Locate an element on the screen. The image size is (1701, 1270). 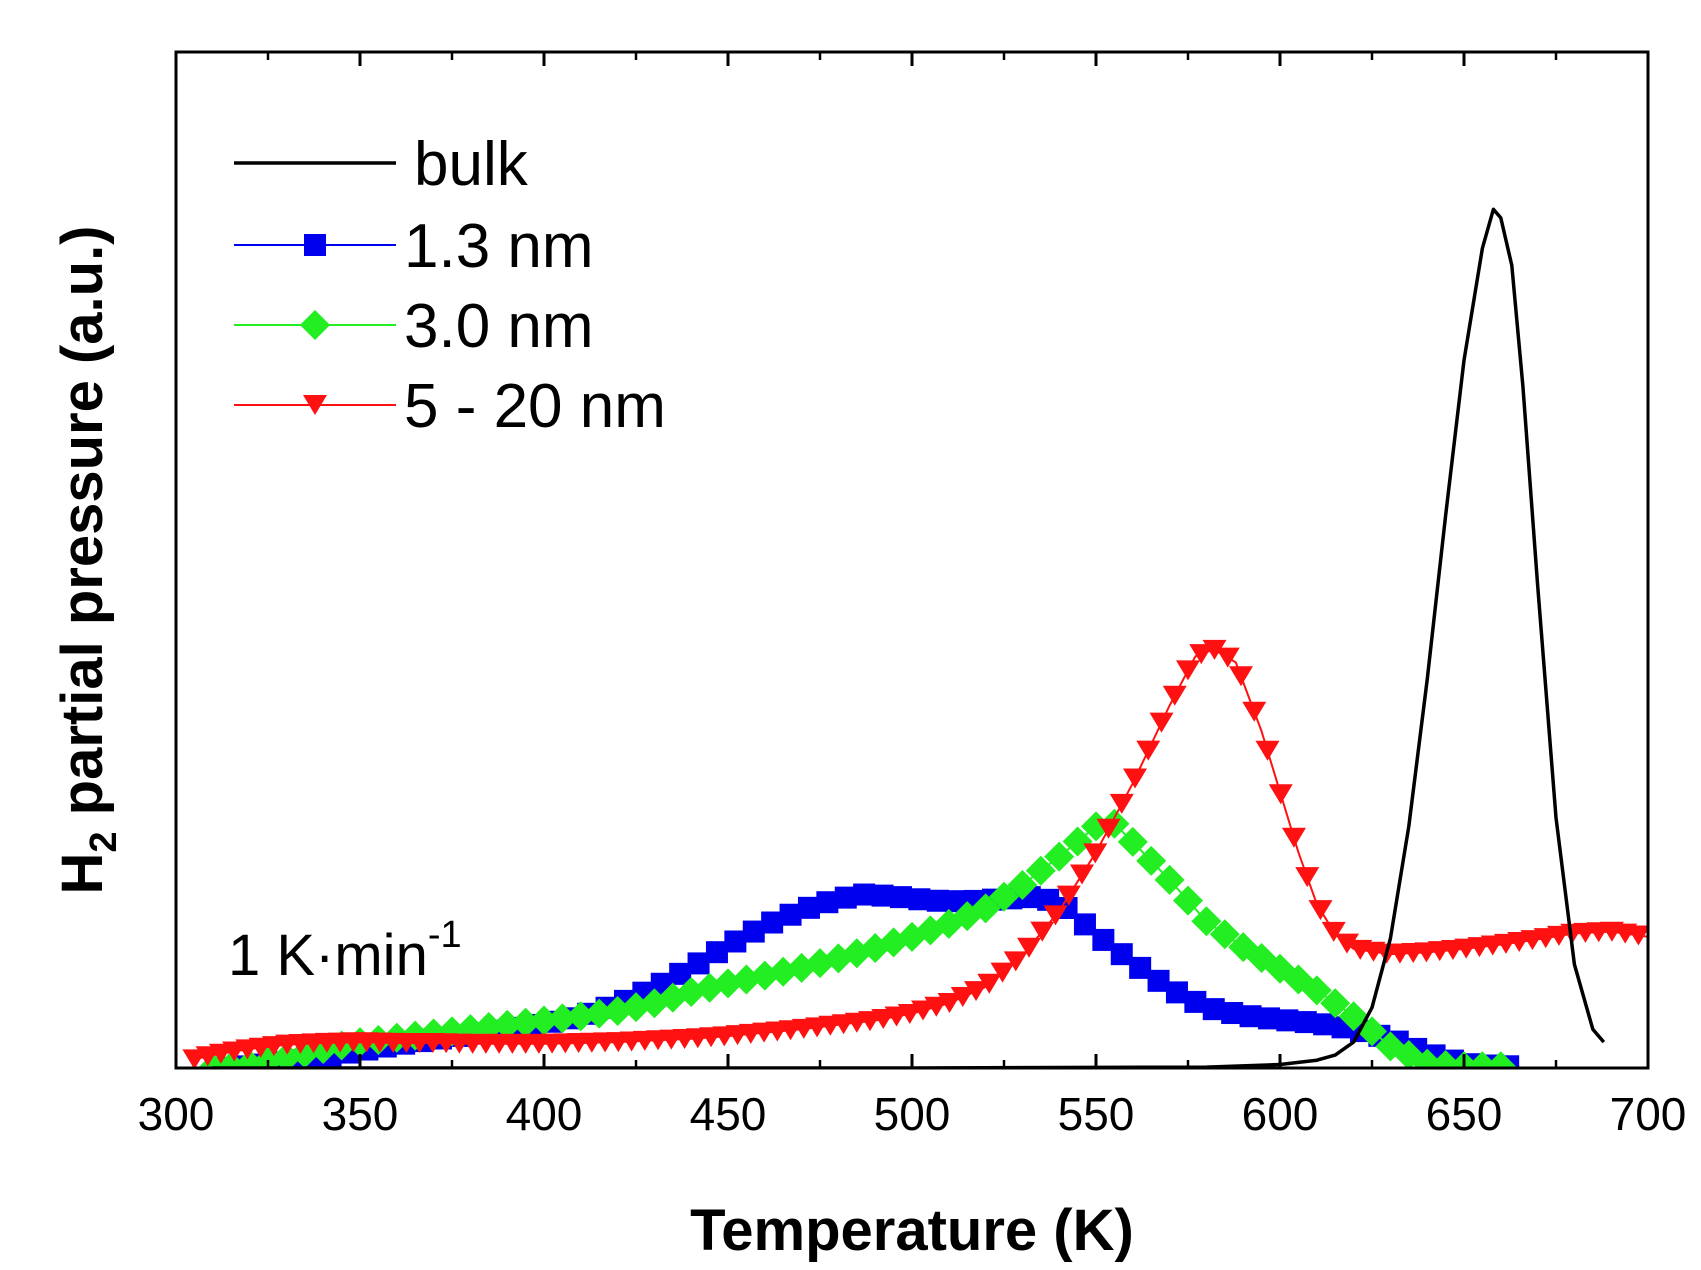
y-axis-title-subscript: 2 is located at coordinates (104, 841).